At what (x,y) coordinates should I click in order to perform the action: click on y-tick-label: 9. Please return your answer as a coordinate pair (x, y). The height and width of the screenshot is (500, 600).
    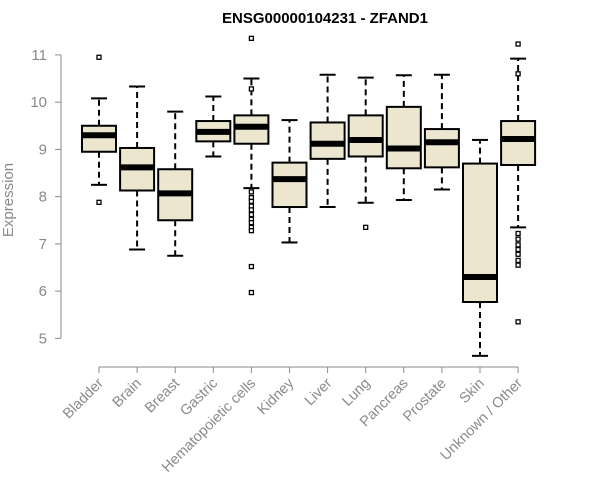
    Looking at the image, I should click on (43, 149).